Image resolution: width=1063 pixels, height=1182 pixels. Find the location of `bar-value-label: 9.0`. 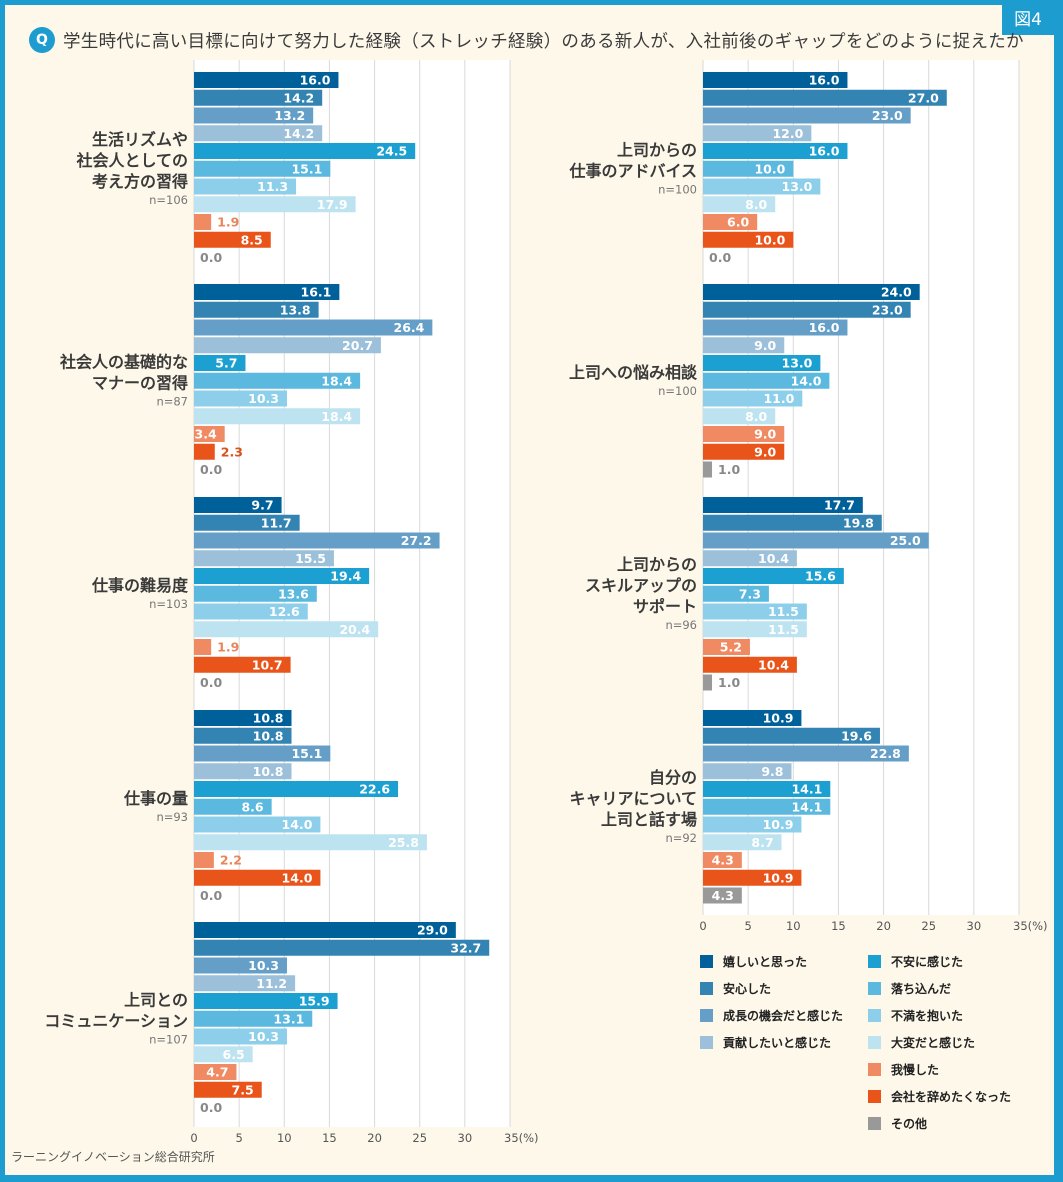

bar-value-label: 9.0 is located at coordinates (765, 345).